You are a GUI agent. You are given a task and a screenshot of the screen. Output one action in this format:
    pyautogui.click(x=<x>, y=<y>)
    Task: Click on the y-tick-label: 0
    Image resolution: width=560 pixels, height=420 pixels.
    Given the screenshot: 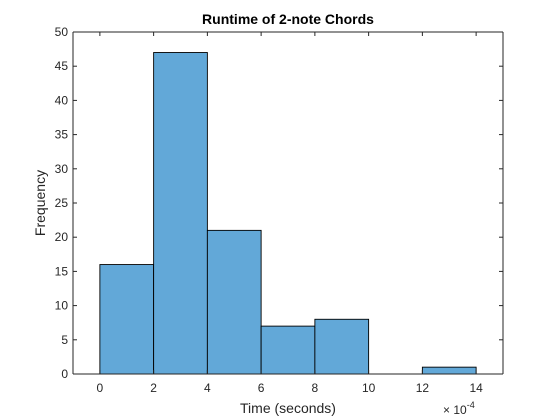 What is the action you would take?
    pyautogui.click(x=64, y=374)
    